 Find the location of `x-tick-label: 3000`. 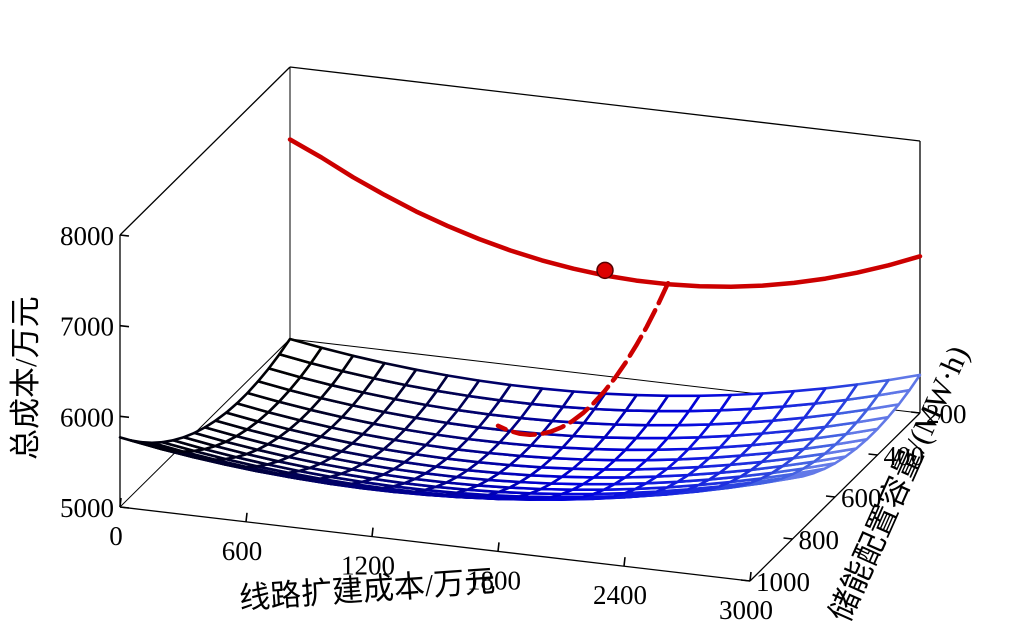

x-tick-label: 3000 is located at coordinates (746, 610).